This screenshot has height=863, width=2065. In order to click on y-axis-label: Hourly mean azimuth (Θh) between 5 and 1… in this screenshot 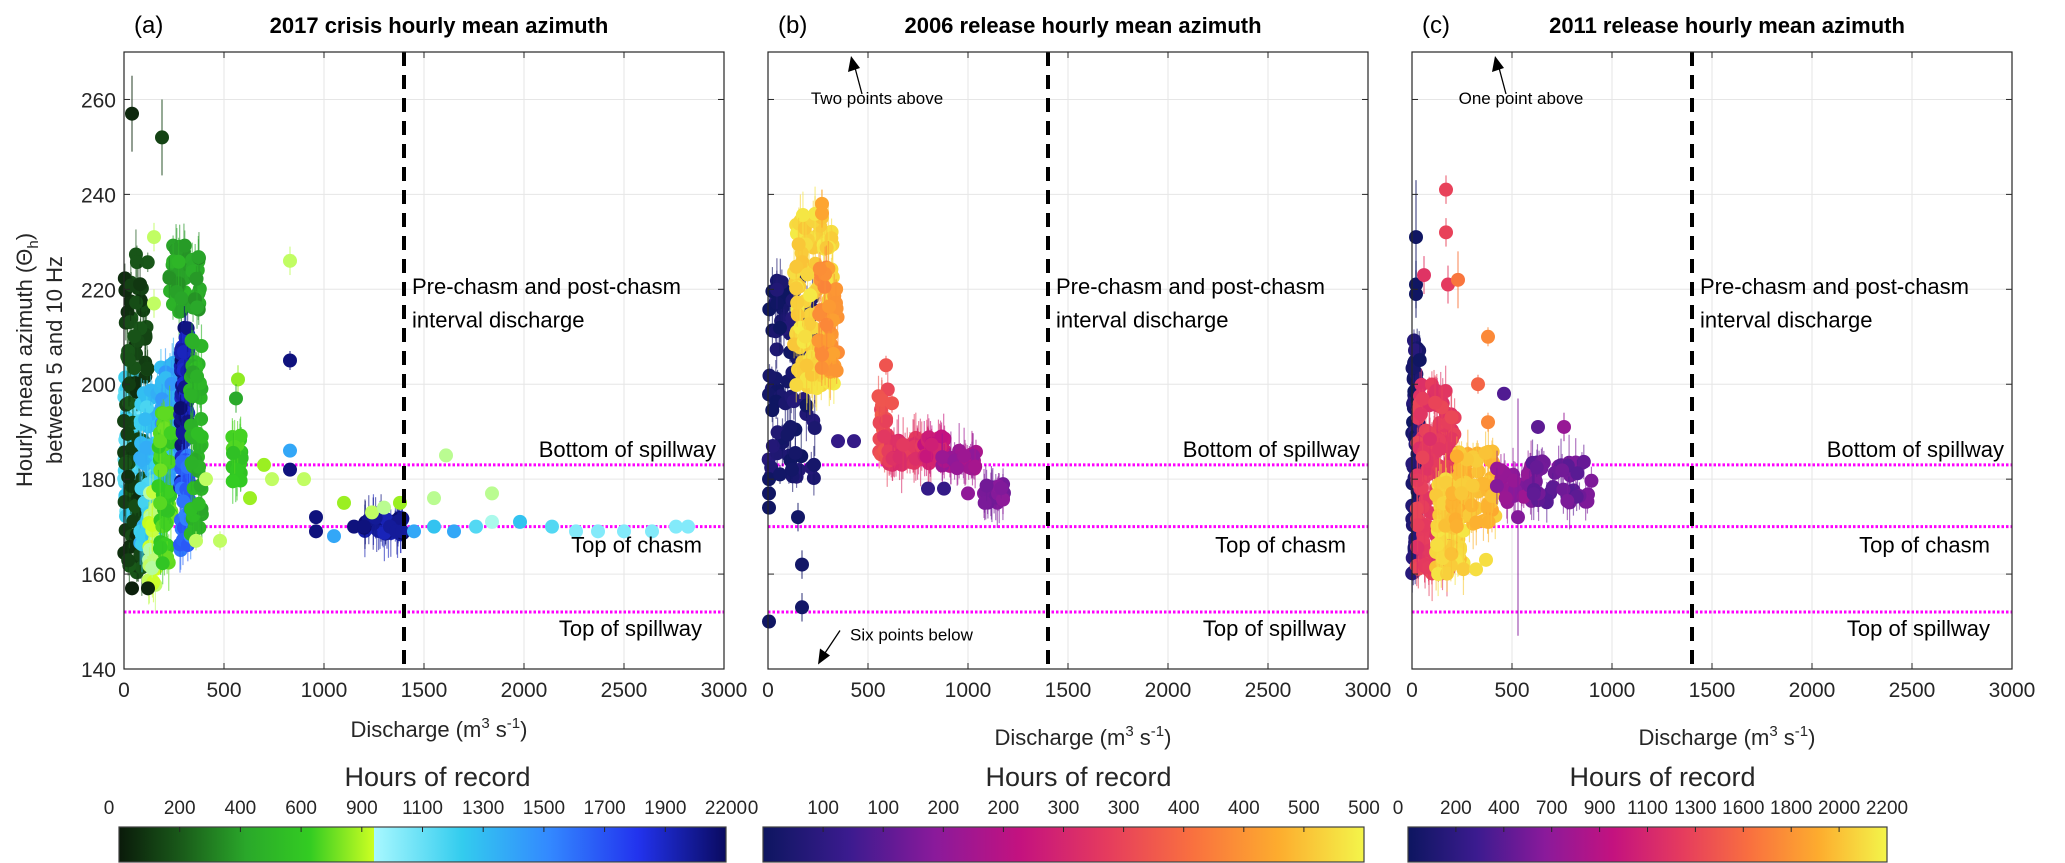, I will do `click(39, 360)`.